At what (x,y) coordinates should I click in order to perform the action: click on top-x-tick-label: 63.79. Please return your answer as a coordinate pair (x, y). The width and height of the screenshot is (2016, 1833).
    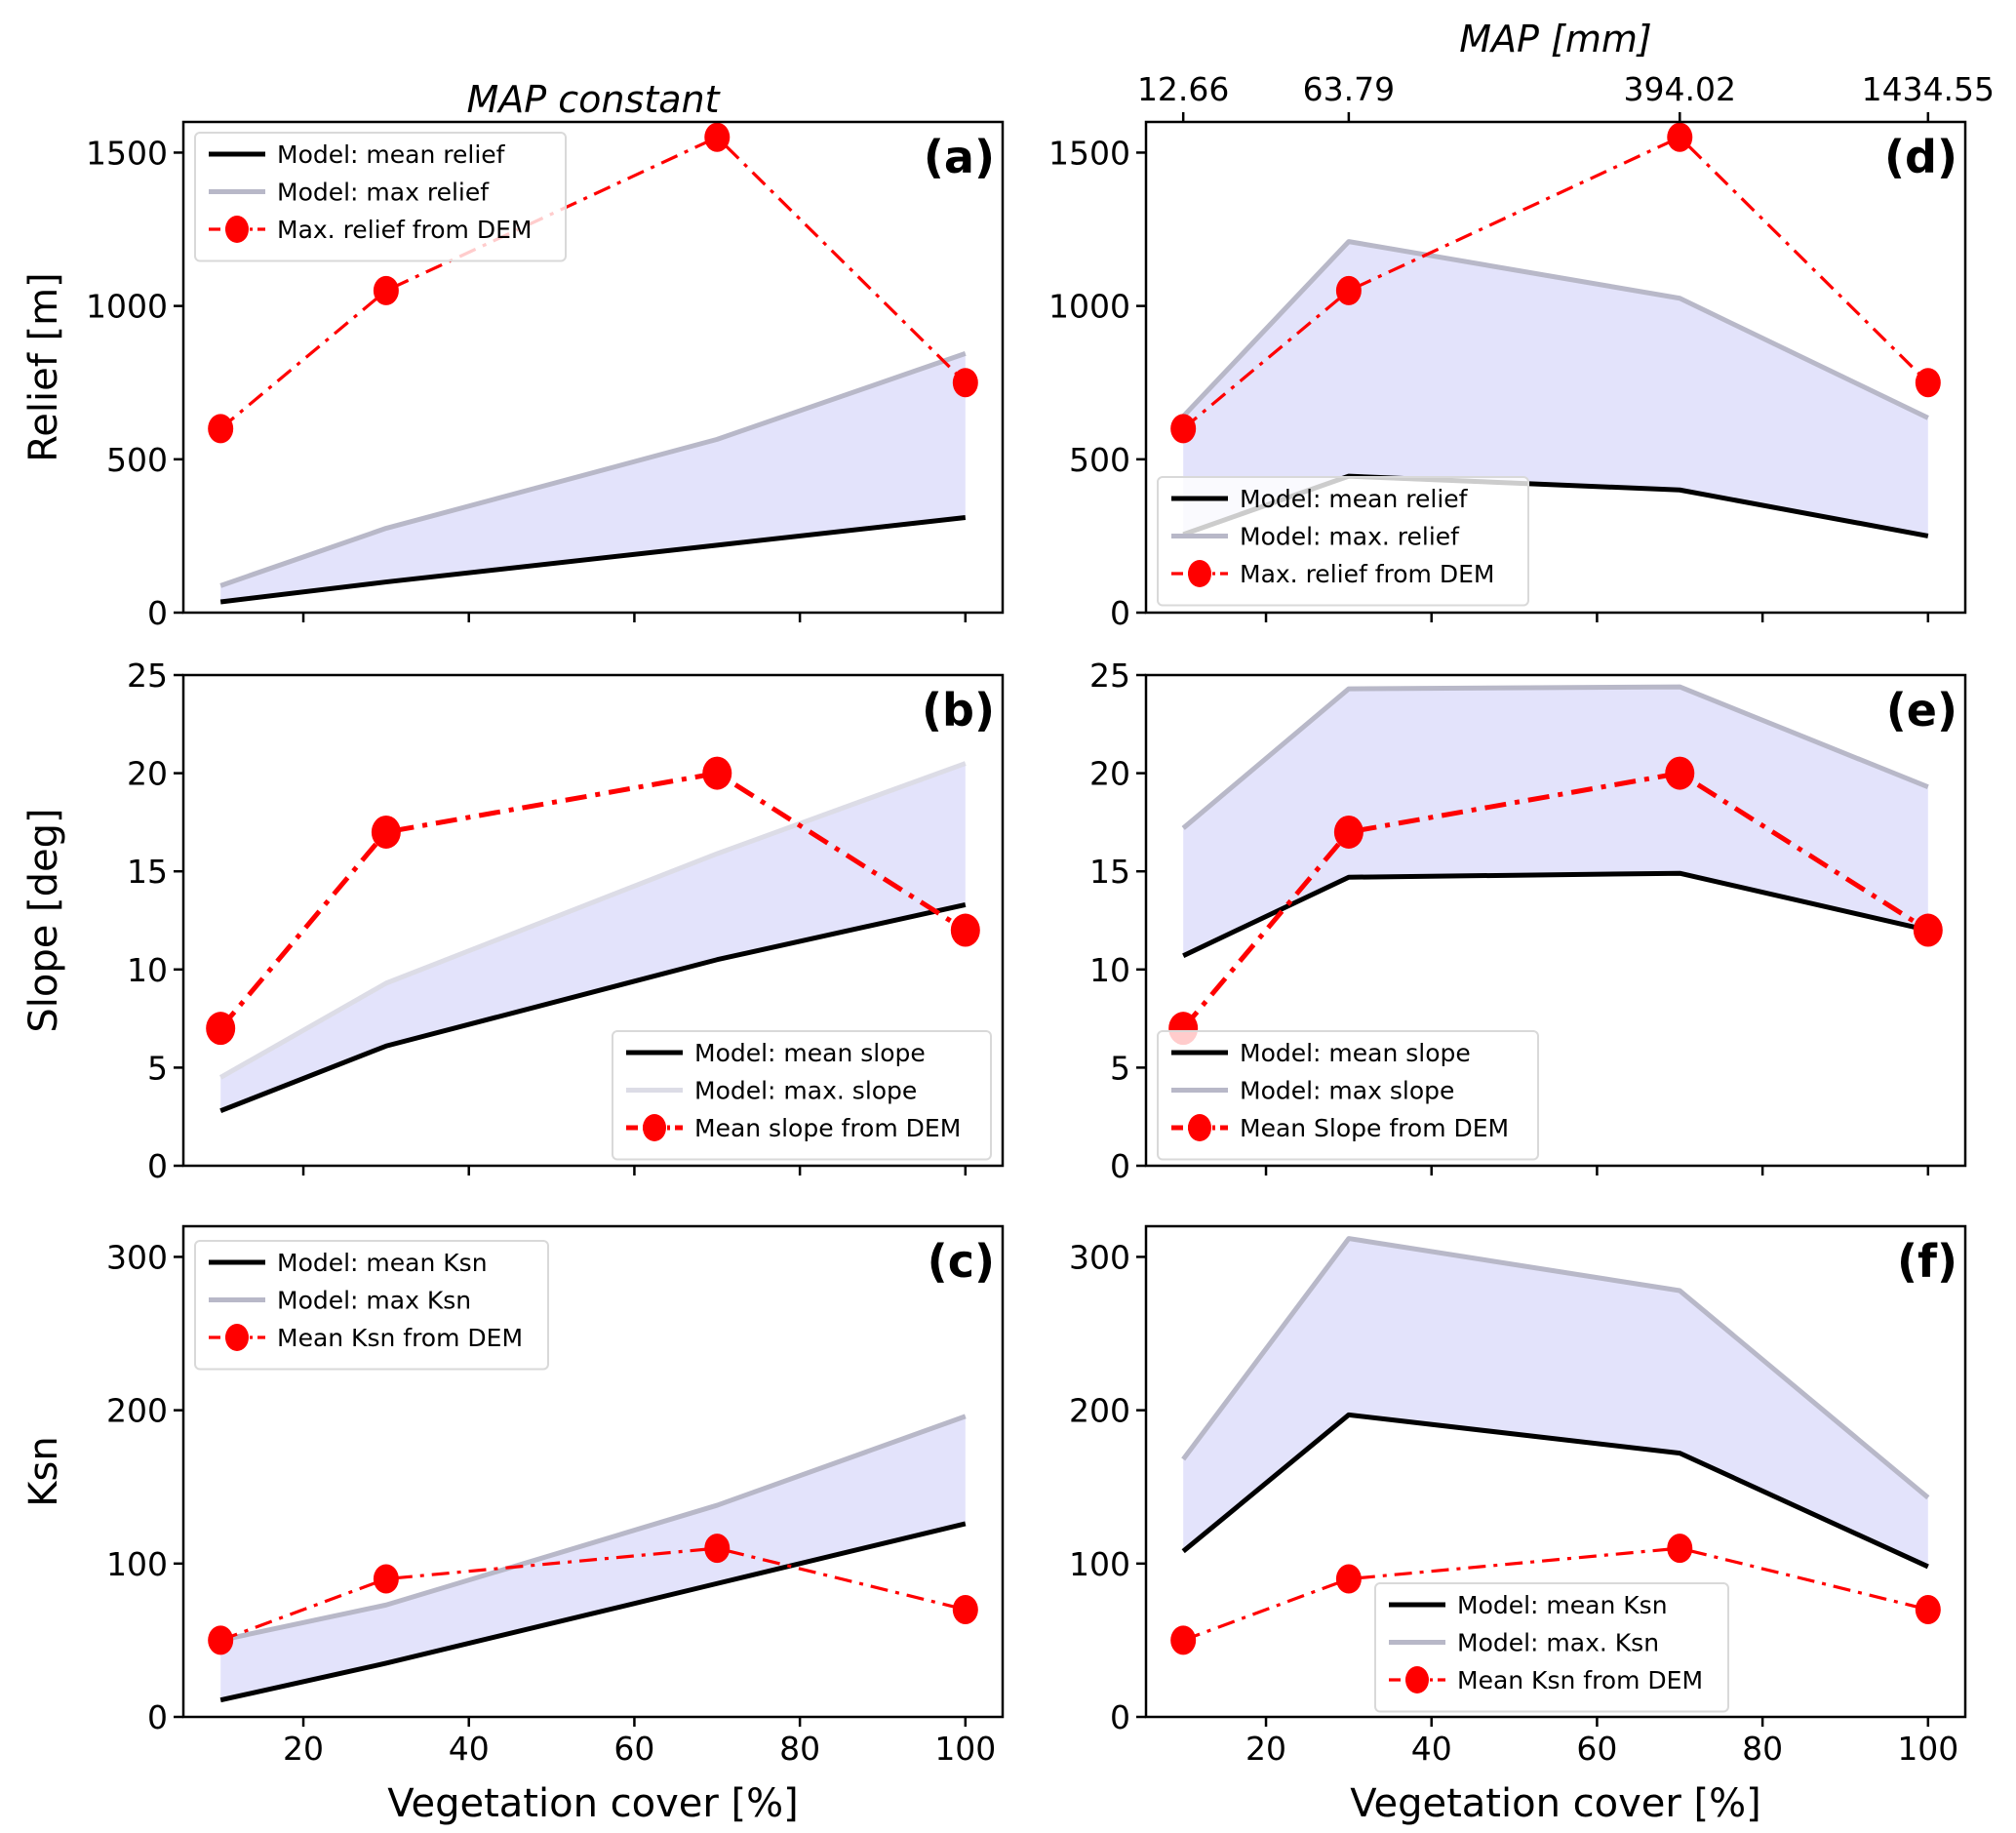
    Looking at the image, I should click on (1349, 89).